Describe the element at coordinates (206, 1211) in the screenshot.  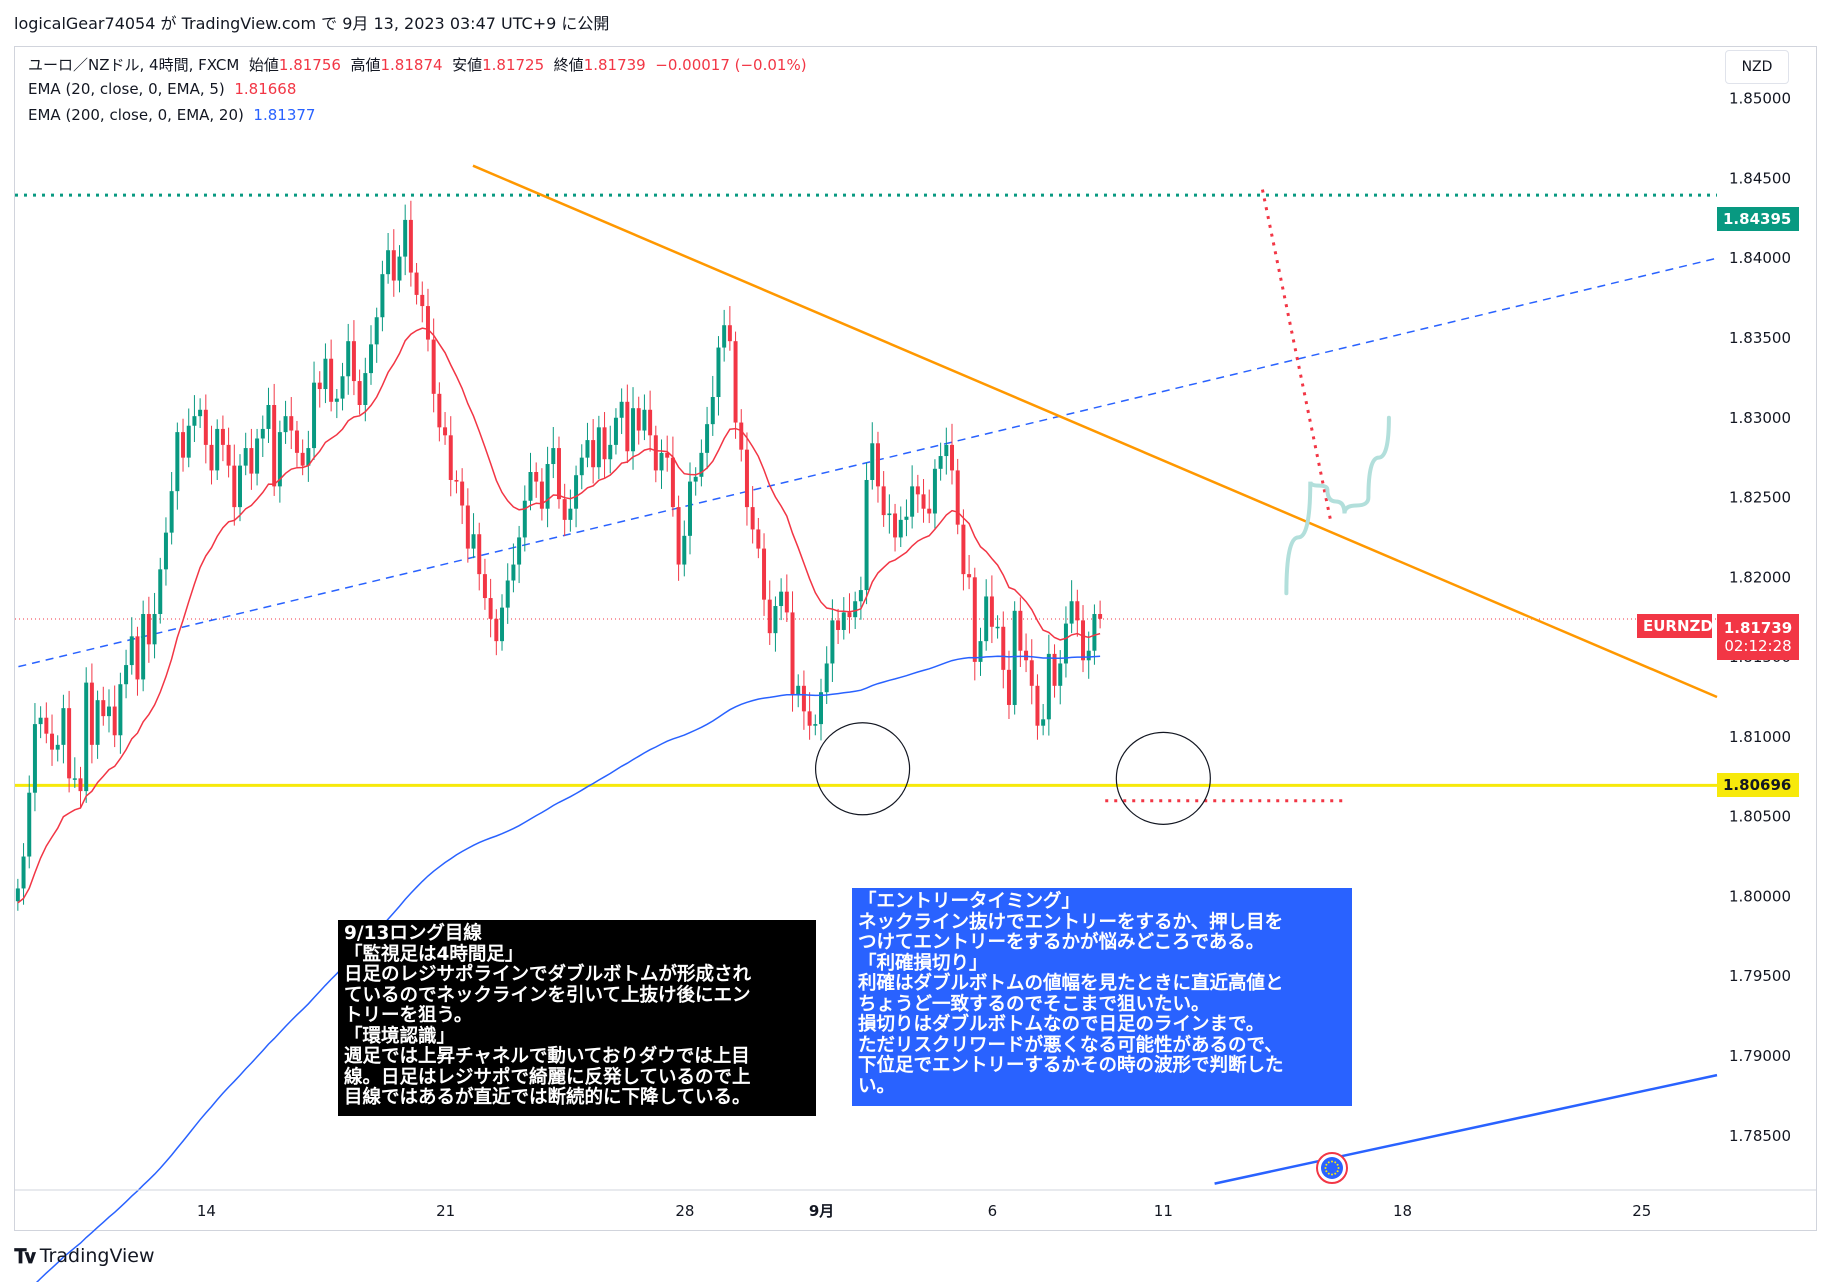
I see `x-tick-label: 14` at that location.